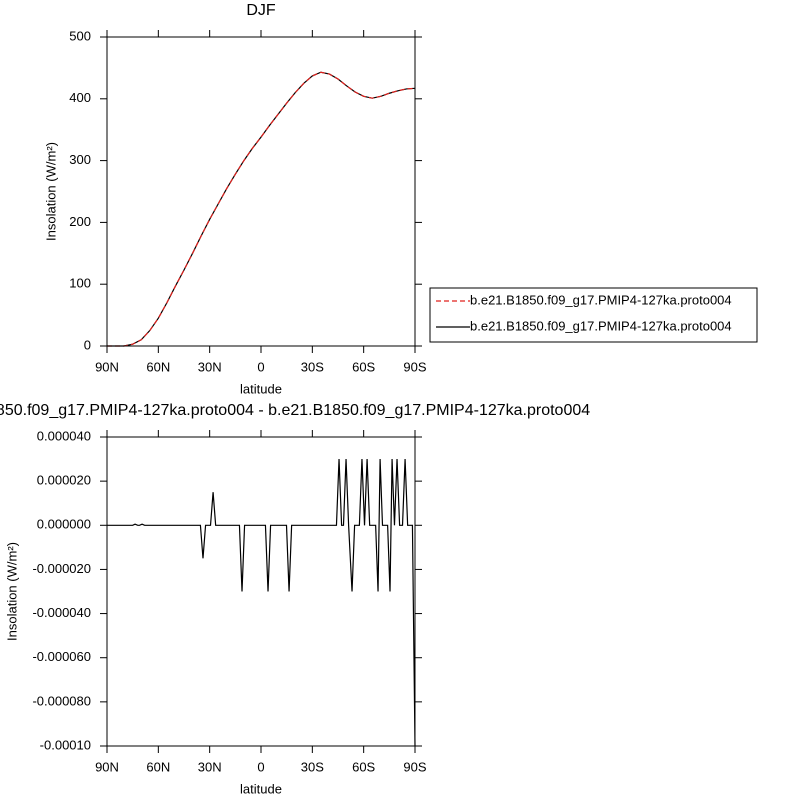  Describe the element at coordinates (80, 97) in the screenshot. I see `y-tick-label: 400` at that location.